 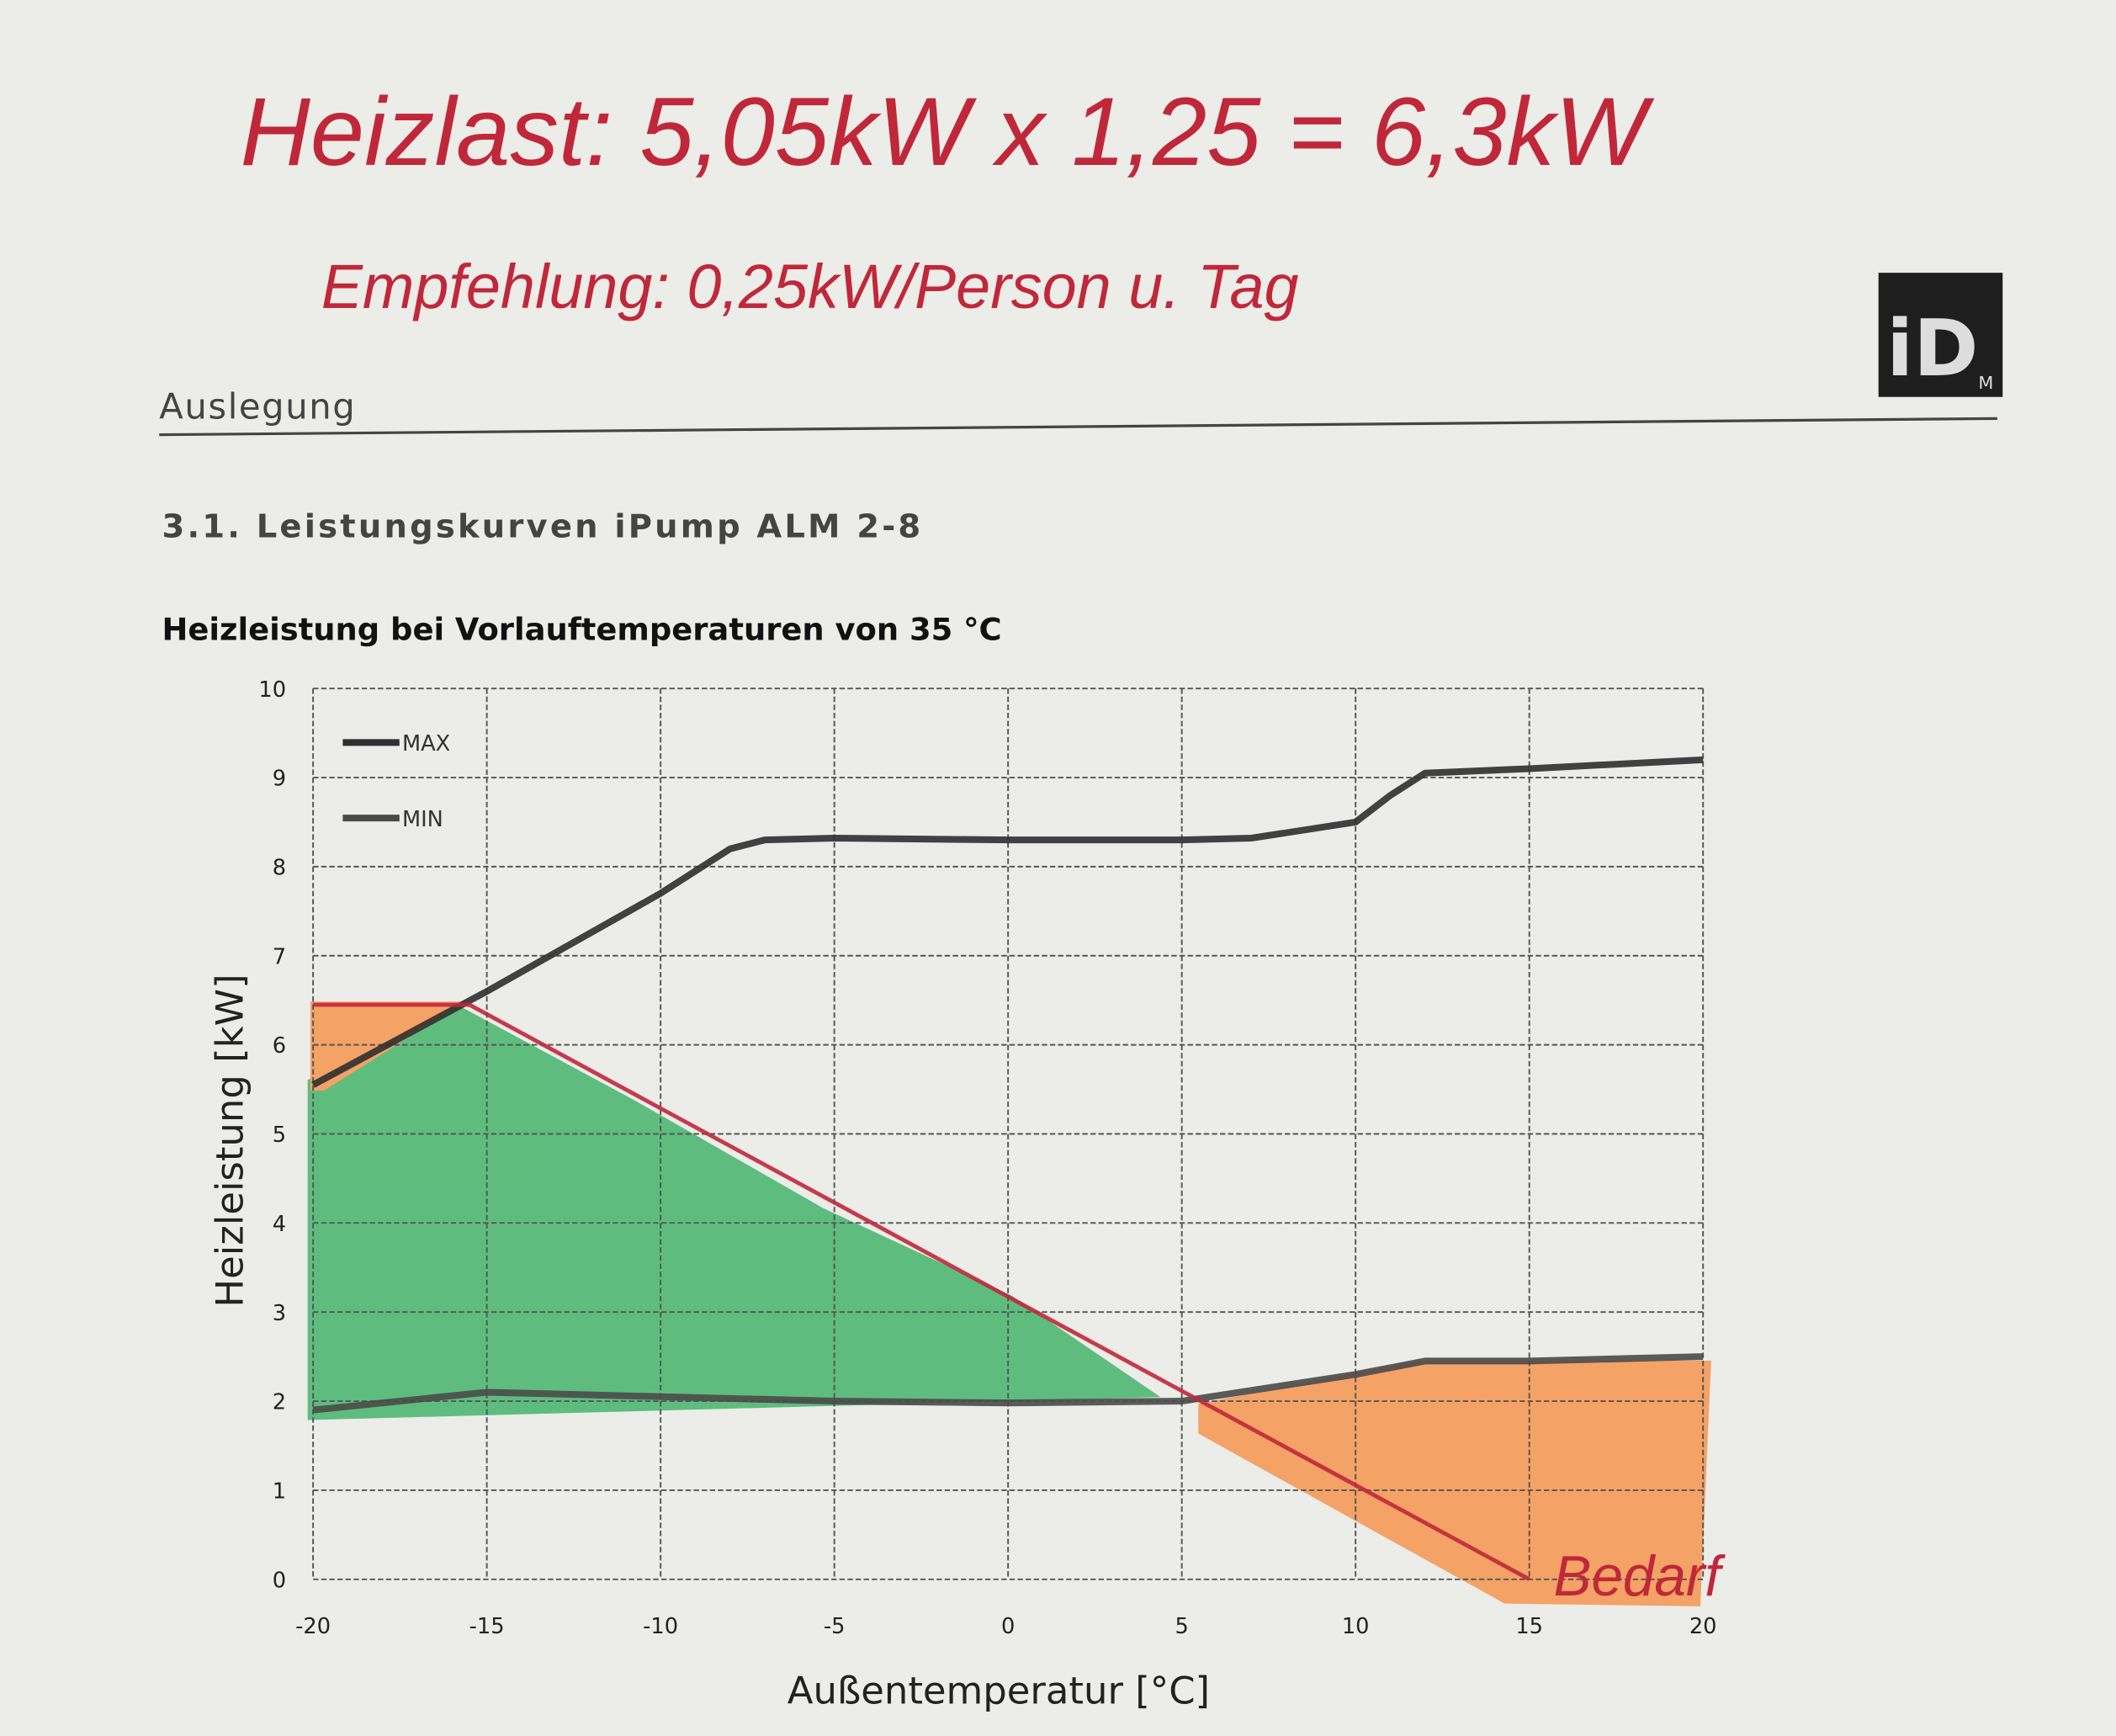 I want to click on y-tick-label: 5, so click(x=279, y=1135).